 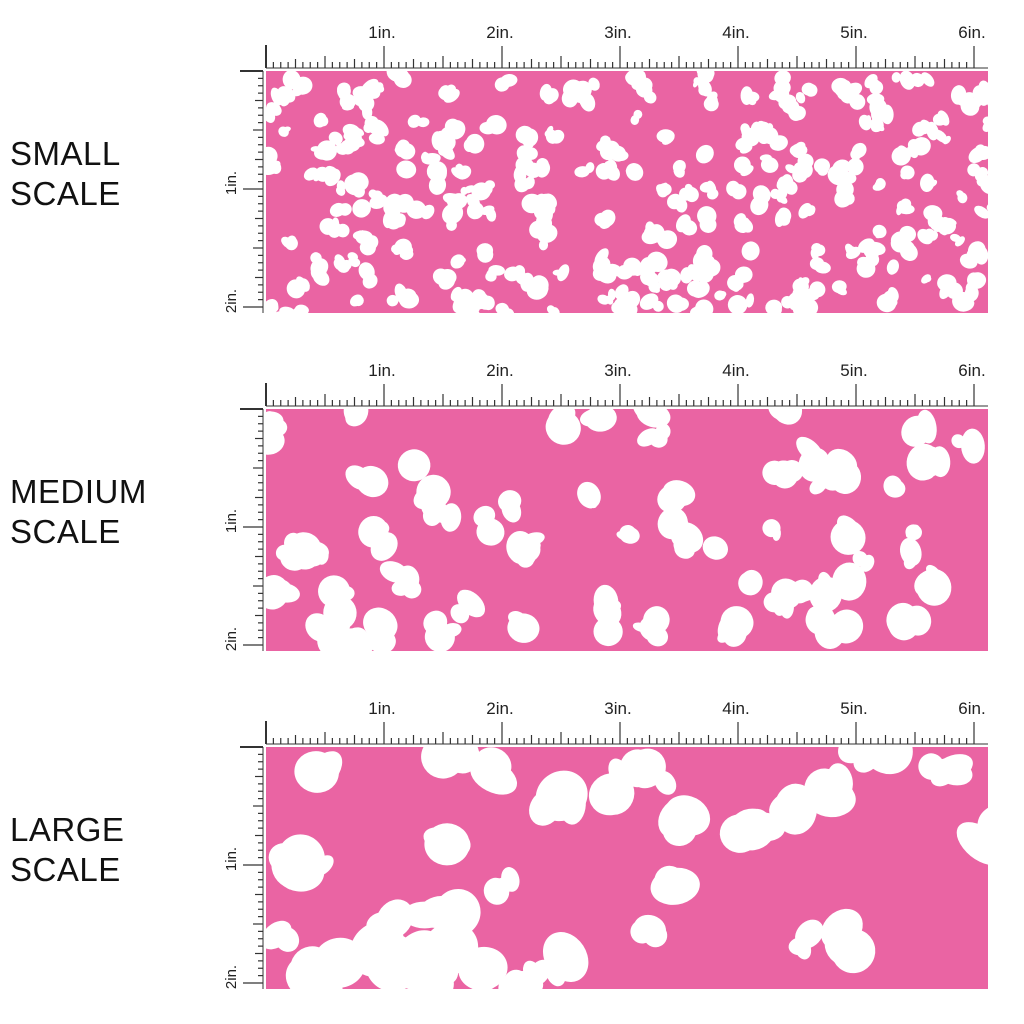 What do you see at coordinates (381, 370) in the screenshot?
I see `horizontal-ruler-label: 1in.` at bounding box center [381, 370].